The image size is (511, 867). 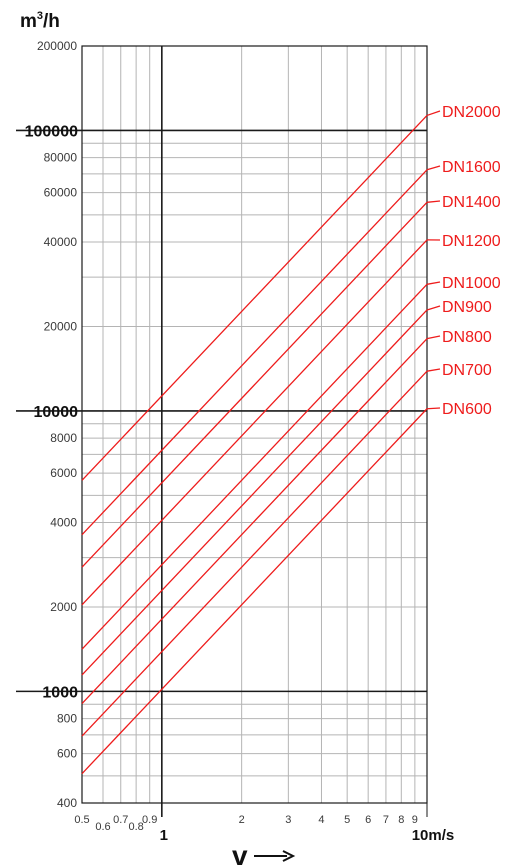 I want to click on x-axis-arrow-head, so click(x=289, y=856).